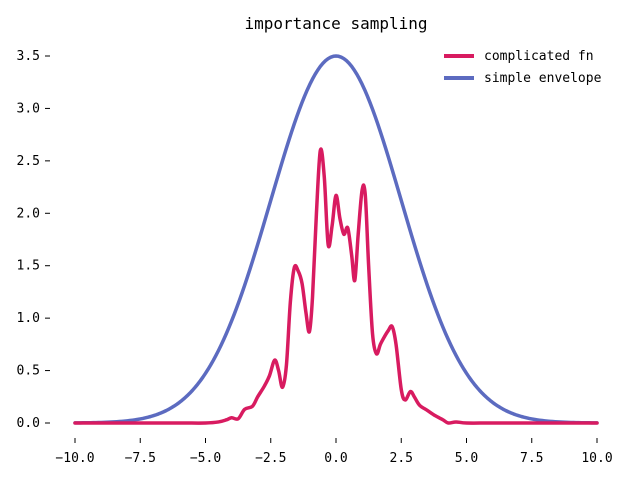 The height and width of the screenshot is (480, 640). Describe the element at coordinates (335, 23) in the screenshot. I see `chart-title: importance sampling` at that location.